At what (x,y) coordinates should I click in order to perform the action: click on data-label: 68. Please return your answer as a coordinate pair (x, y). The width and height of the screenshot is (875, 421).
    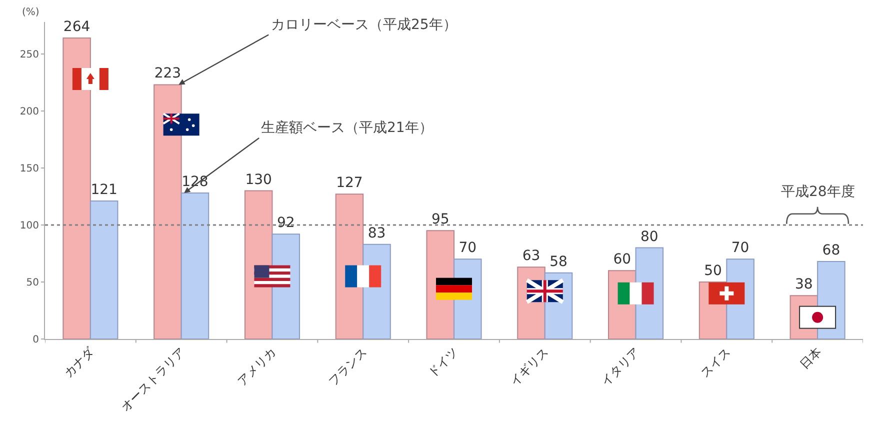
    Looking at the image, I should click on (831, 250).